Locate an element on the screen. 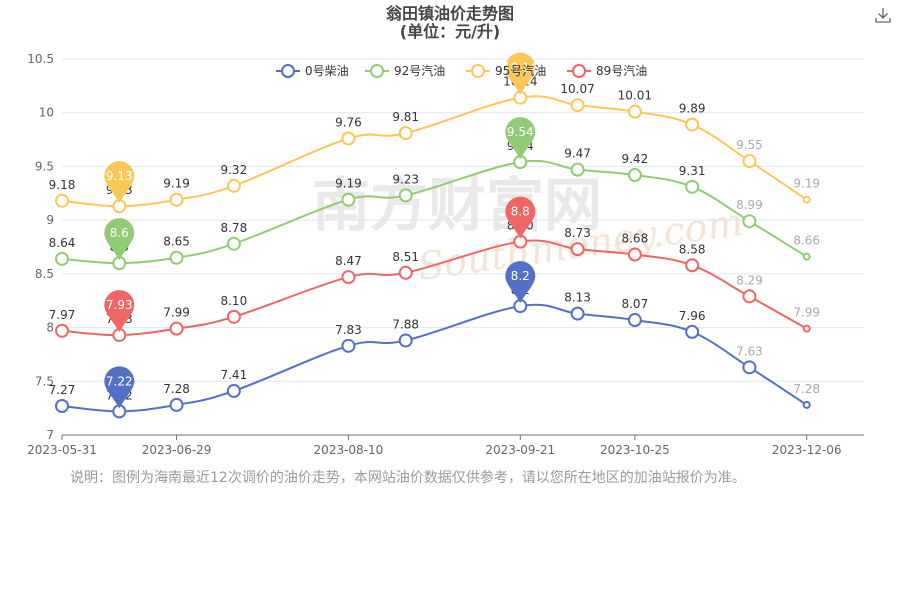 The image size is (900, 600). y-tick-label: 10 is located at coordinates (46, 113).